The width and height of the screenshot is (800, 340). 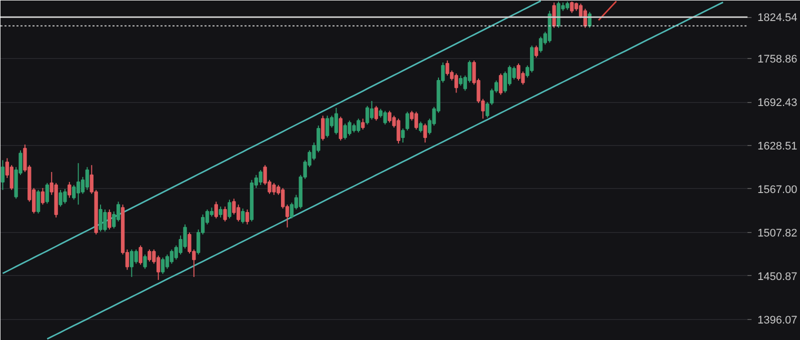 What do you see at coordinates (778, 146) in the screenshot?
I see `y-tick-label: 1628.51` at bounding box center [778, 146].